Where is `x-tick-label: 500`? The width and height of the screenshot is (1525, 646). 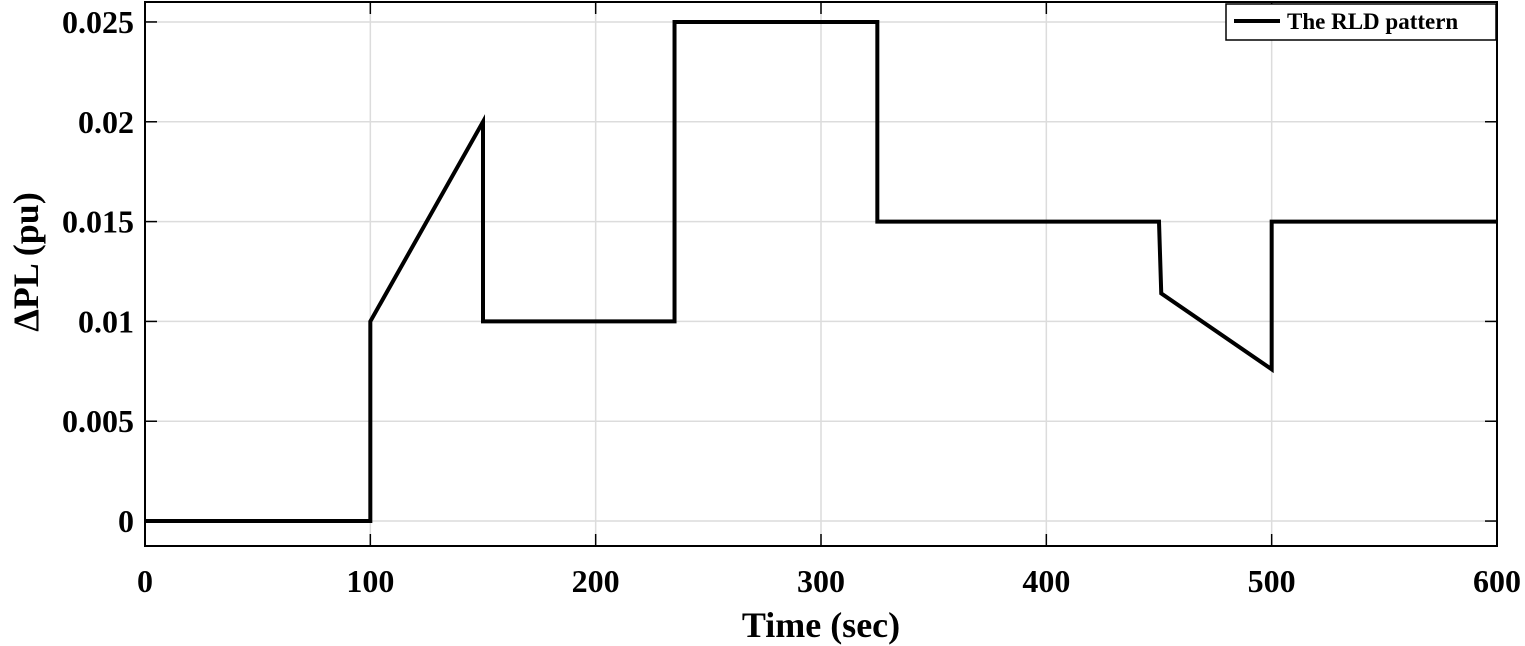
x-tick-label: 500 is located at coordinates (1272, 581).